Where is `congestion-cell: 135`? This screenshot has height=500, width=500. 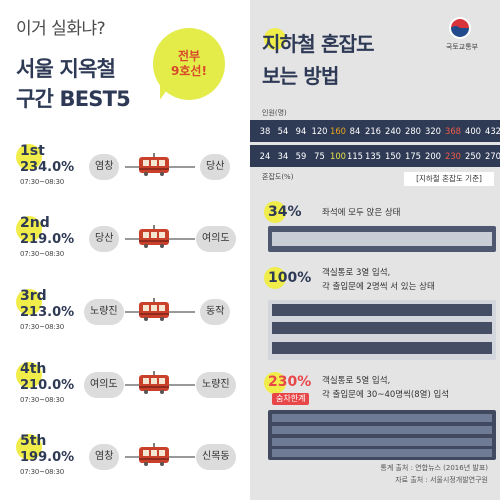 congestion-cell: 135 is located at coordinates (373, 156).